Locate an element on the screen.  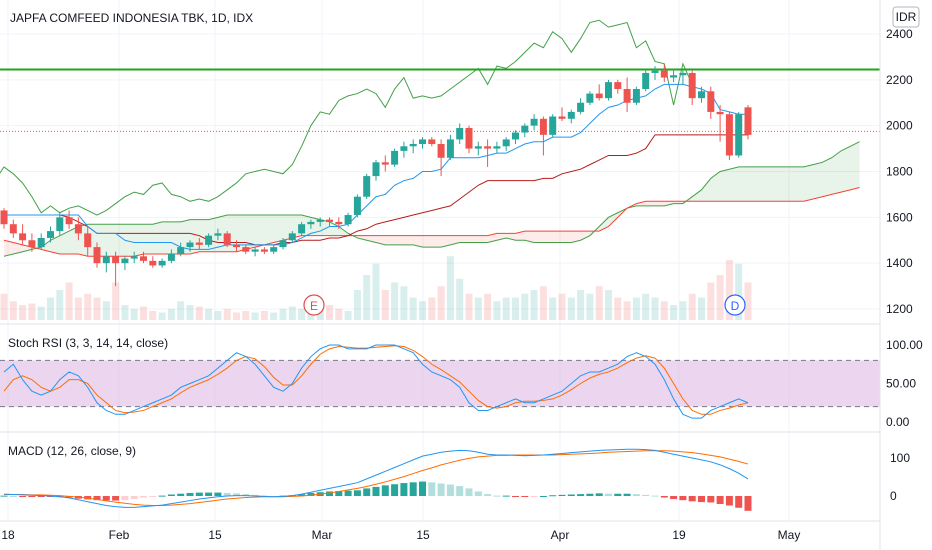
macd-signal-line is located at coordinates (376, 478).